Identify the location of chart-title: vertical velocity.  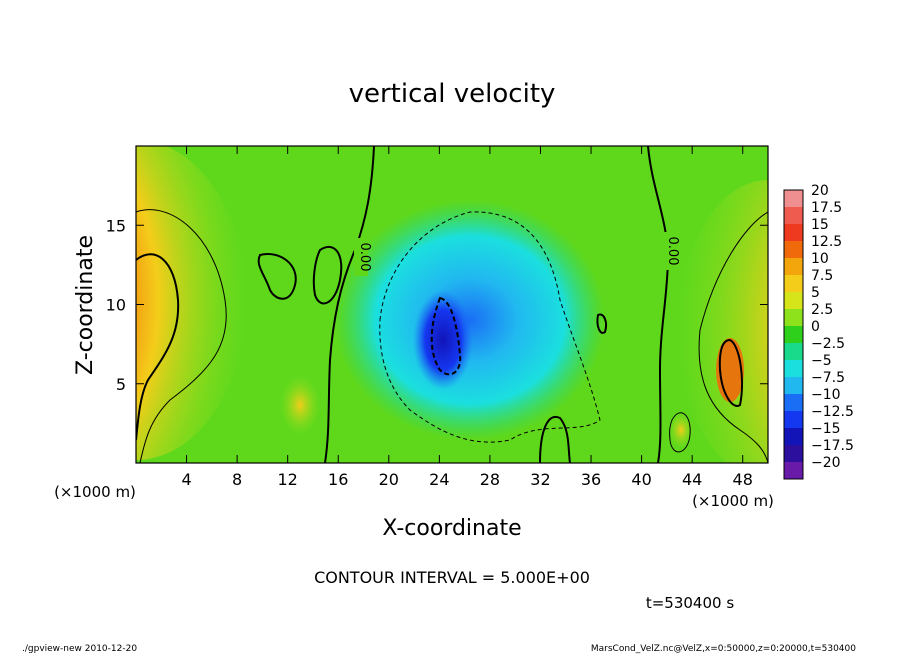
(452, 94).